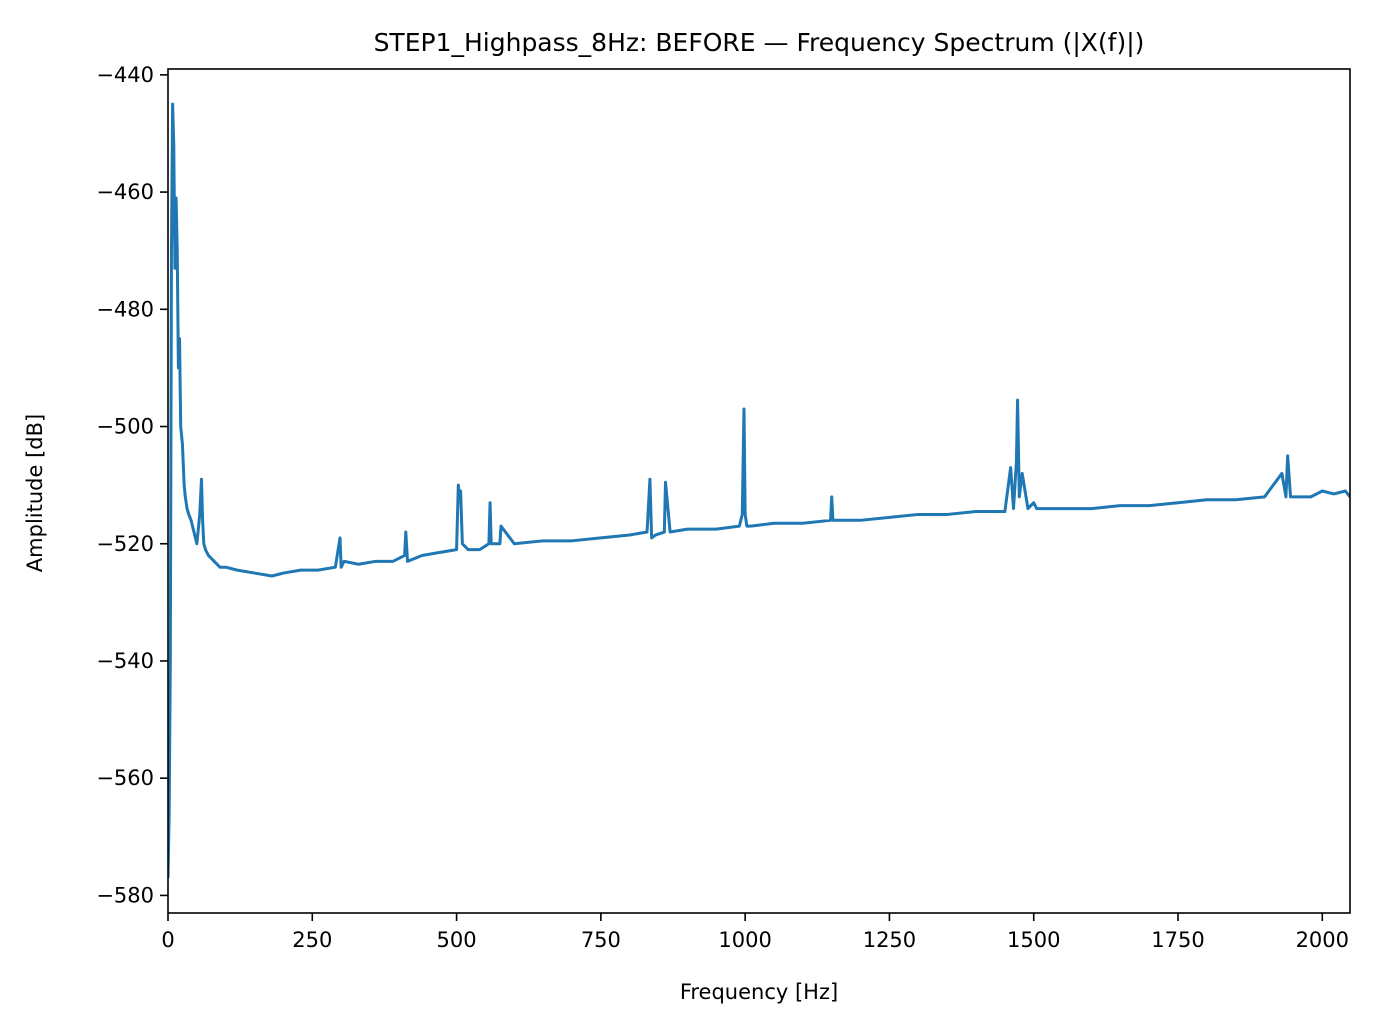 The width and height of the screenshot is (1382, 1028). I want to click on x-tick-label: 1500, so click(1033, 940).